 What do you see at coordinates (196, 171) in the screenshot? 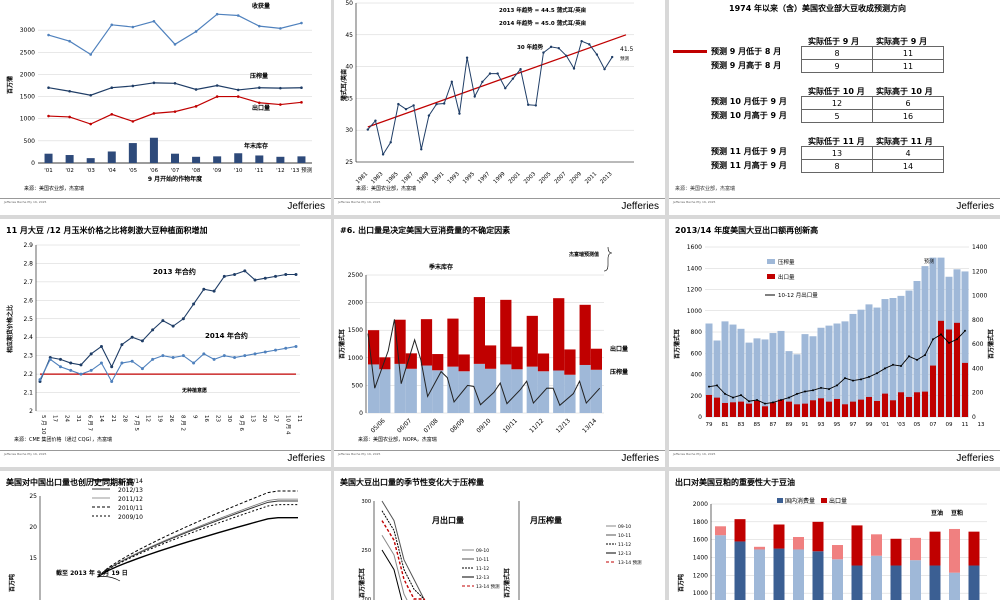
I see `x-tick-label: '08` at bounding box center [196, 171].